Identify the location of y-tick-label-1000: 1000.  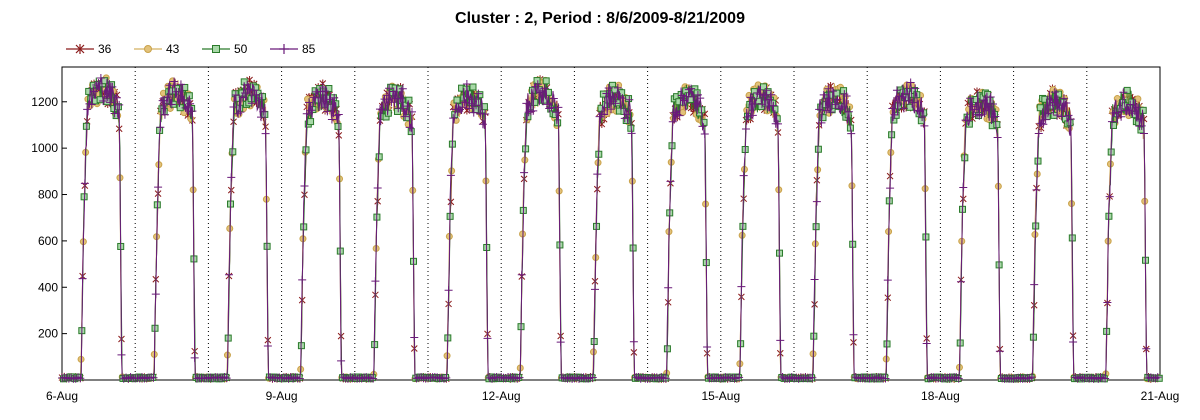
(44, 148).